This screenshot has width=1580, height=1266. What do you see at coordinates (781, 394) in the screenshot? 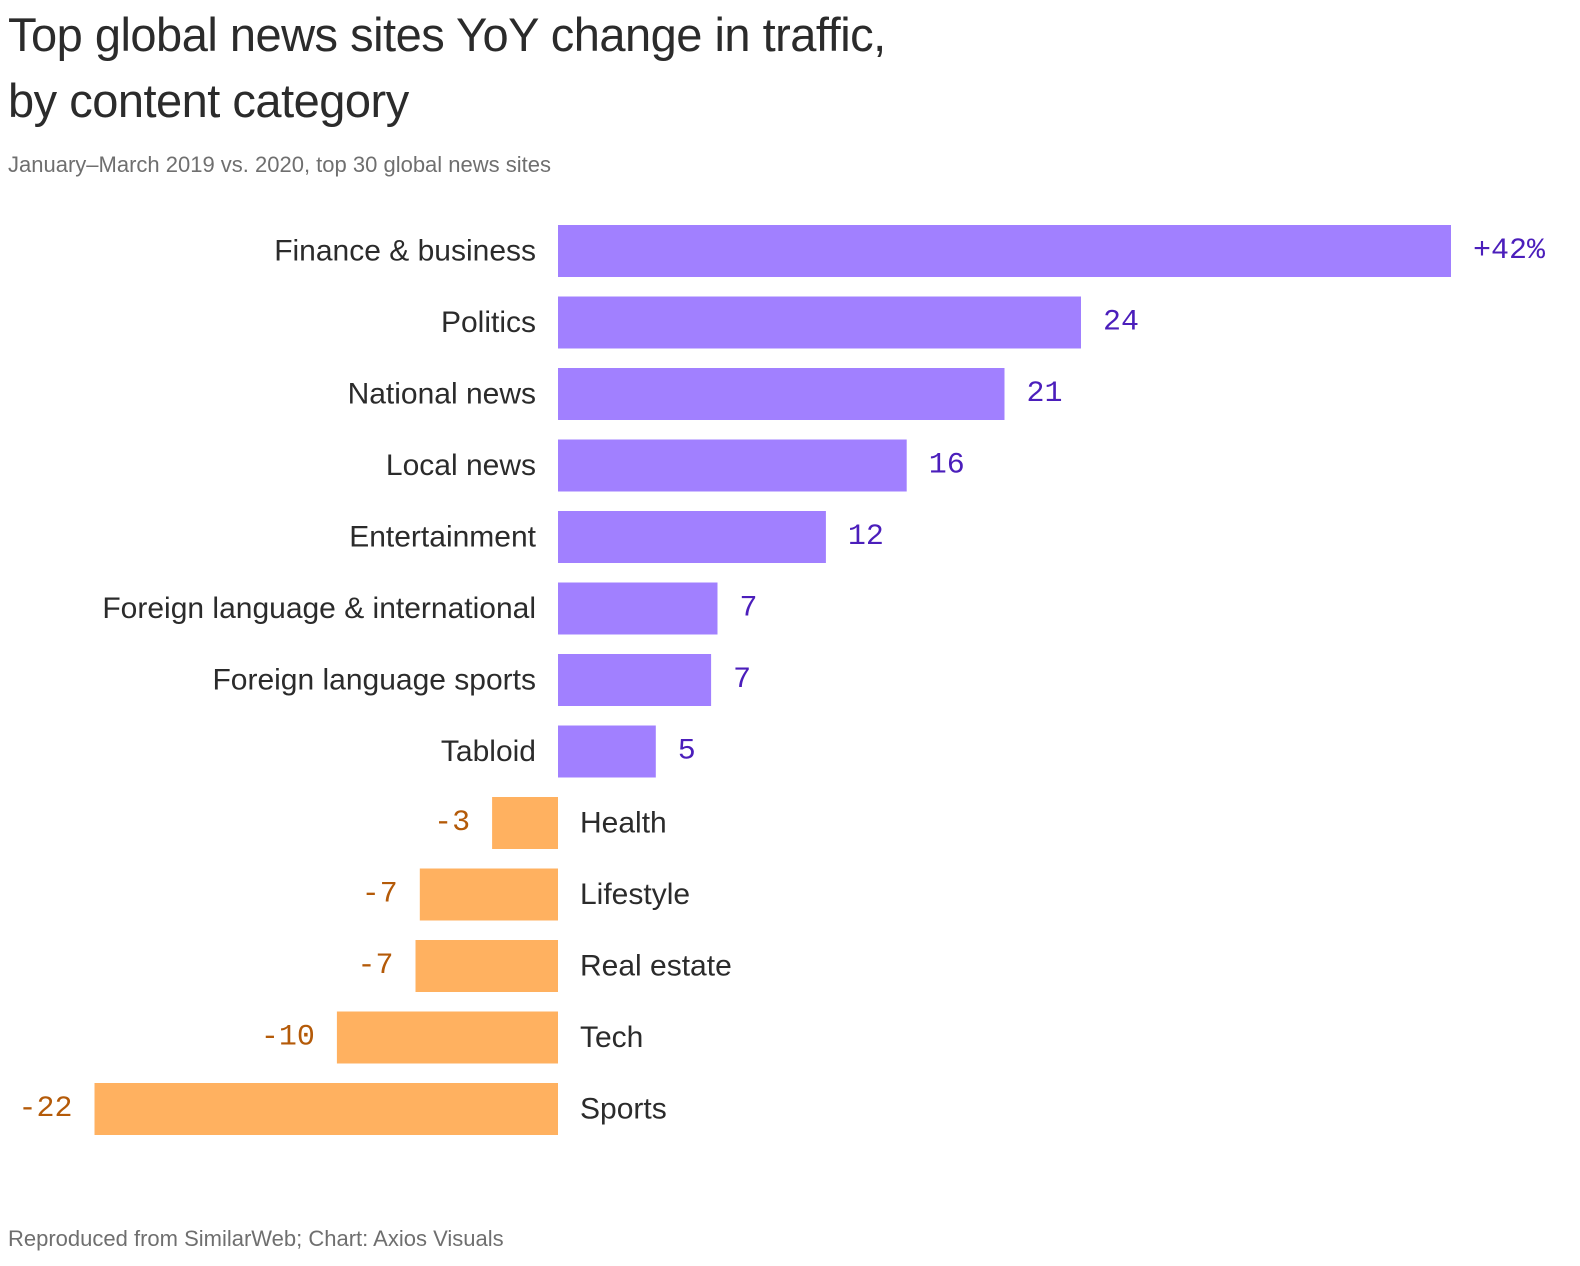
I see `bar-national-news` at bounding box center [781, 394].